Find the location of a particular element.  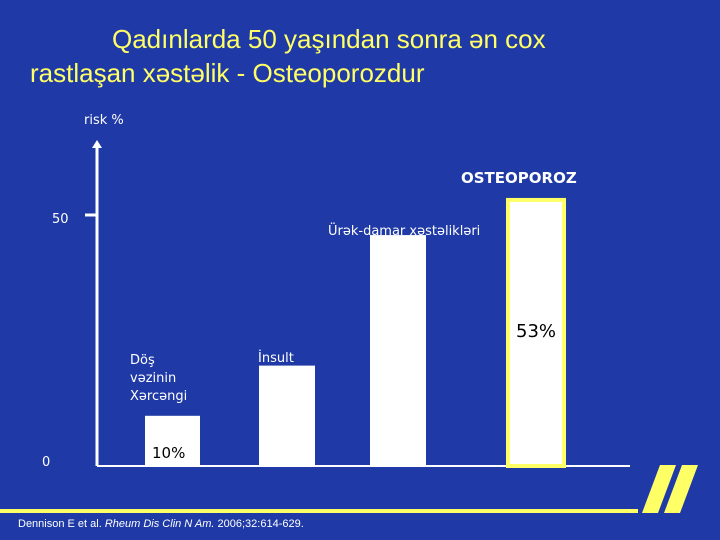

value-label-0: 10% is located at coordinates (168, 453).